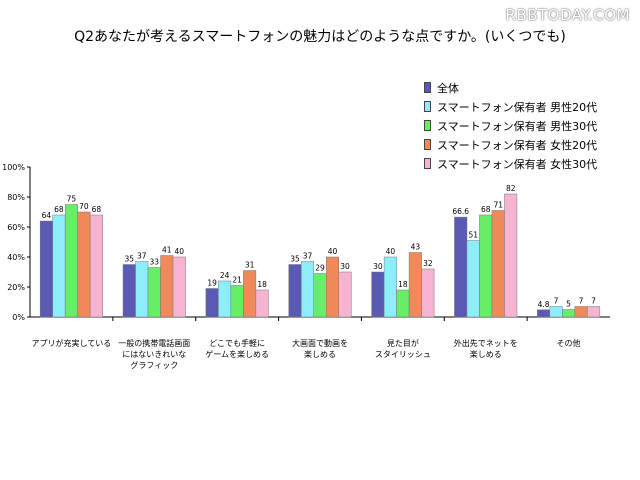 This screenshot has width=640, height=480. Describe the element at coordinates (155, 262) in the screenshot. I see `data-label: 33` at that location.